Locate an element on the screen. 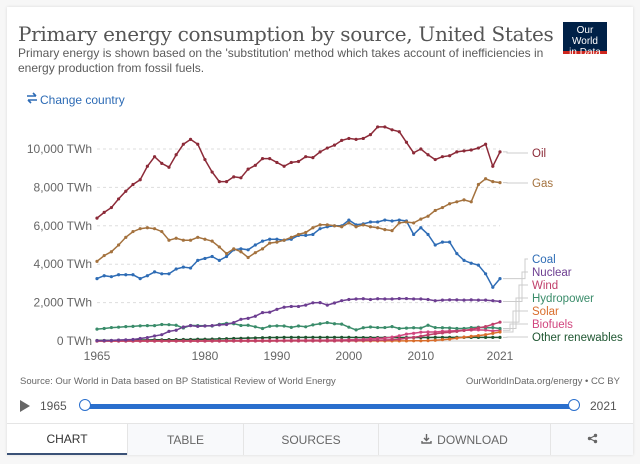 The height and width of the screenshot is (464, 640). legend-label: Other renewables is located at coordinates (577, 338).